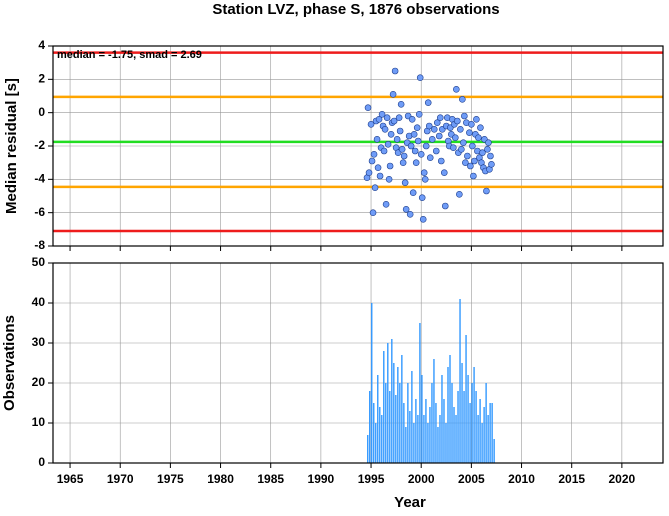  Describe the element at coordinates (129, 55) in the screenshot. I see `annotation: median = -1.75, smad = 2.69` at that location.